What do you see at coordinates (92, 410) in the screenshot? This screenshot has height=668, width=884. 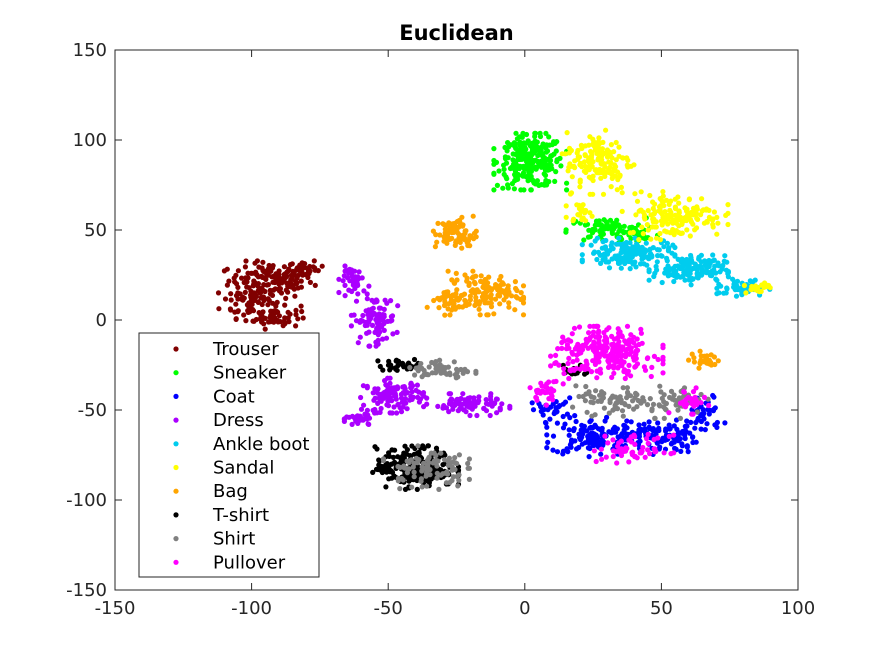 I see `y-tick-label: -50` at bounding box center [92, 410].